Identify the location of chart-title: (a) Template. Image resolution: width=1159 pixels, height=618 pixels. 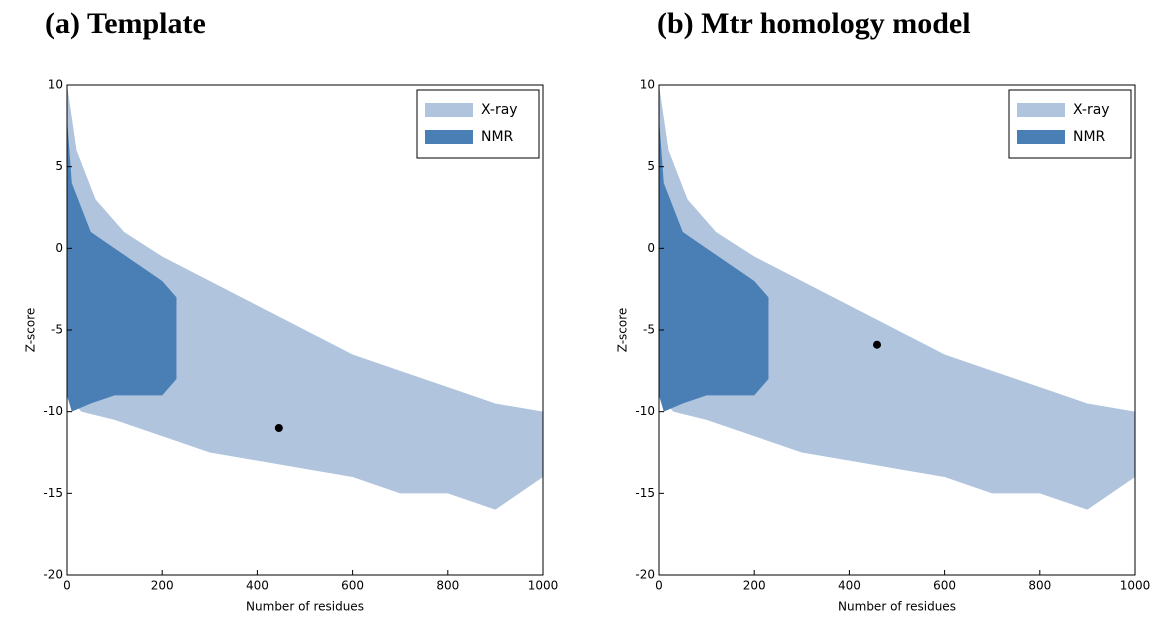
(125, 23).